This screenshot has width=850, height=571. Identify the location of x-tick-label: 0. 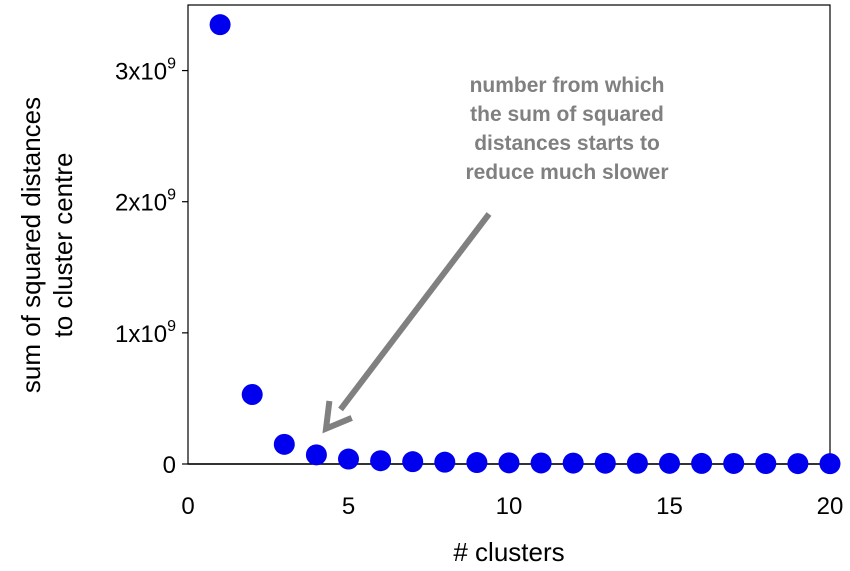
(187, 506).